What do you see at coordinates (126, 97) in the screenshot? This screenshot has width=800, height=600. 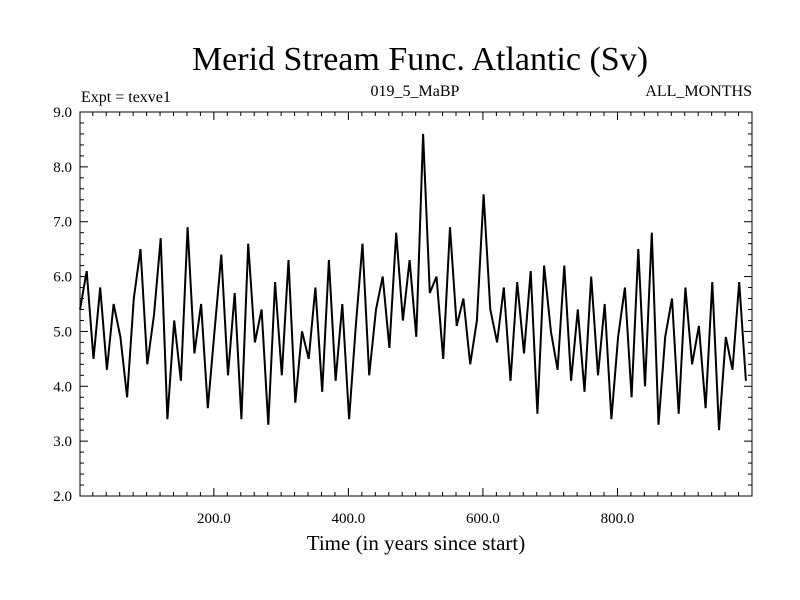 I see `experiment-label: Expt = texve1` at bounding box center [126, 97].